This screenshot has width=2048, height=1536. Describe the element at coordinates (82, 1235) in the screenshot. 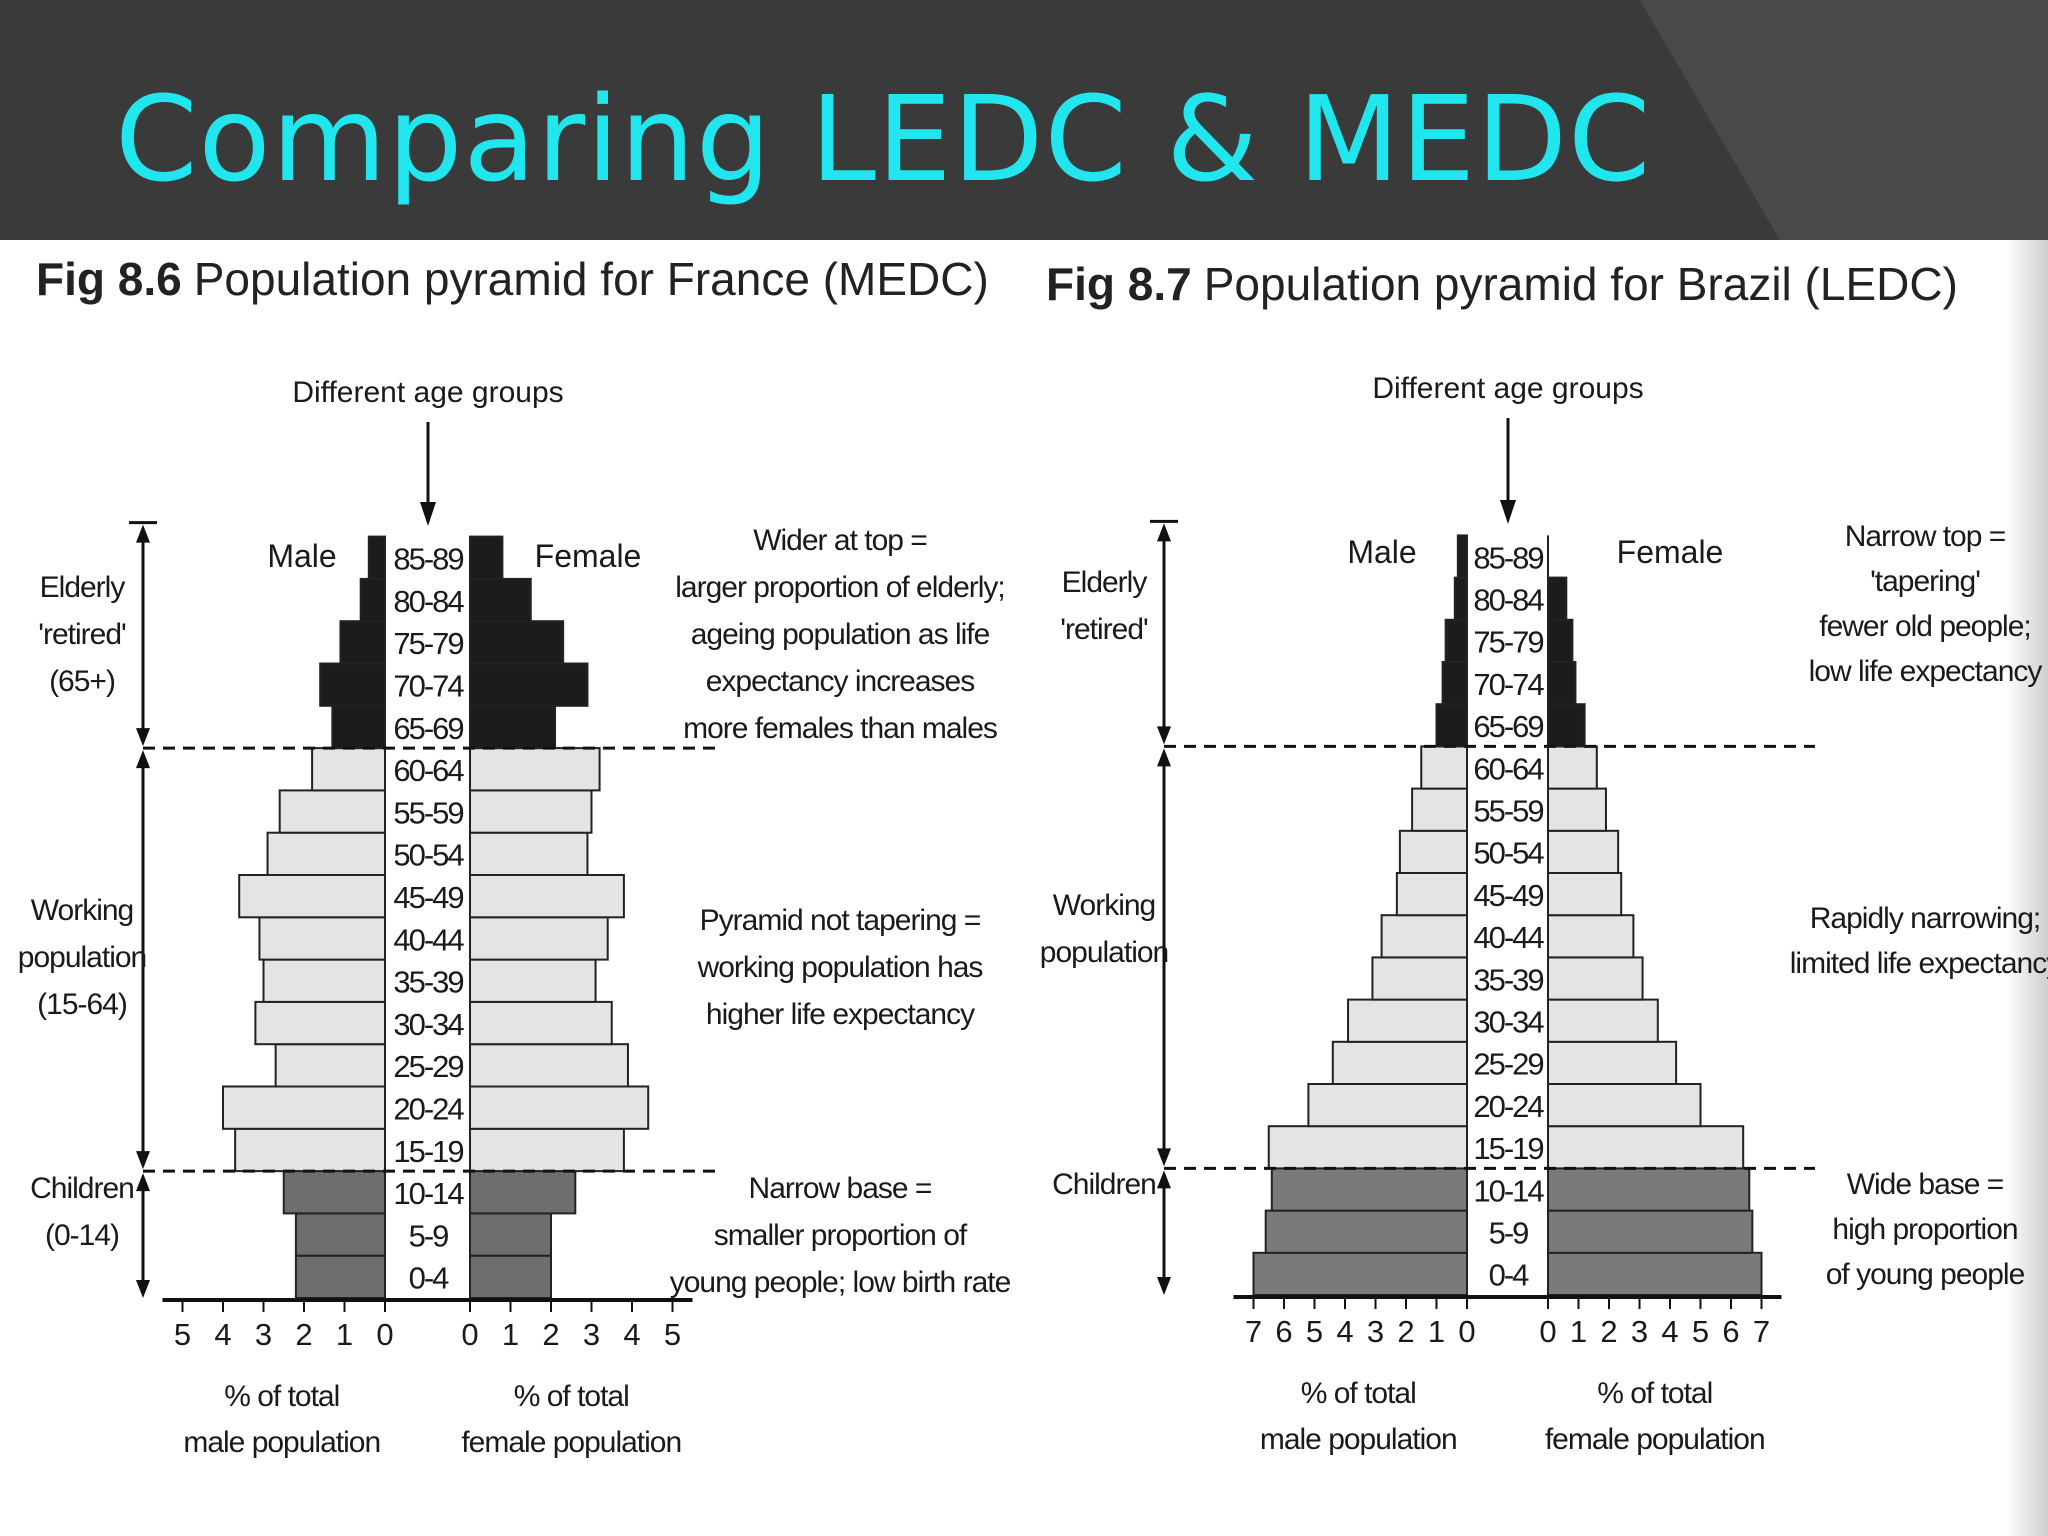

I see `fig1-group-label-2-line-1: (0-14)` at that location.